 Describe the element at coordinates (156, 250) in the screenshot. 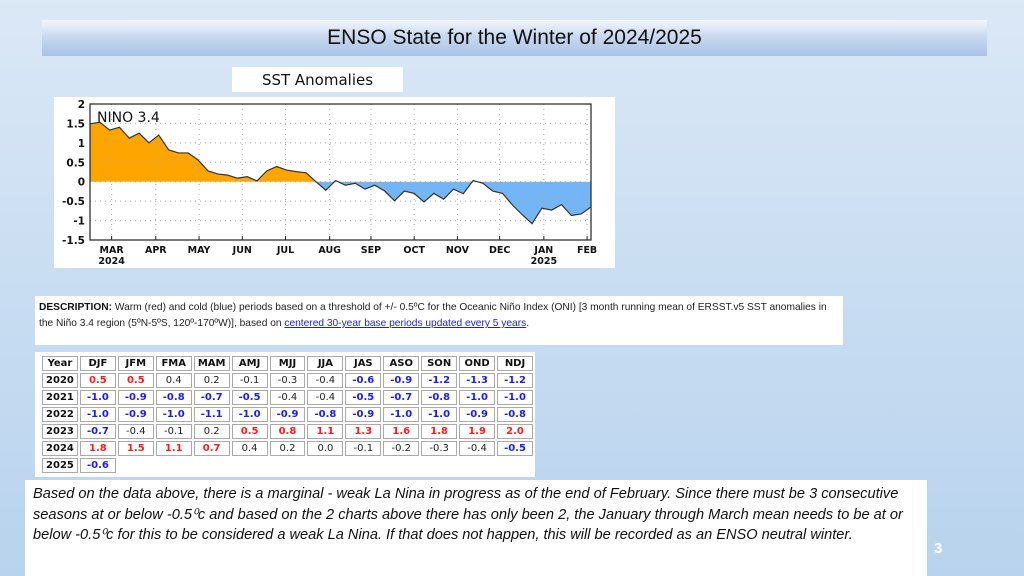

I see `x-tick-label: APR` at that location.